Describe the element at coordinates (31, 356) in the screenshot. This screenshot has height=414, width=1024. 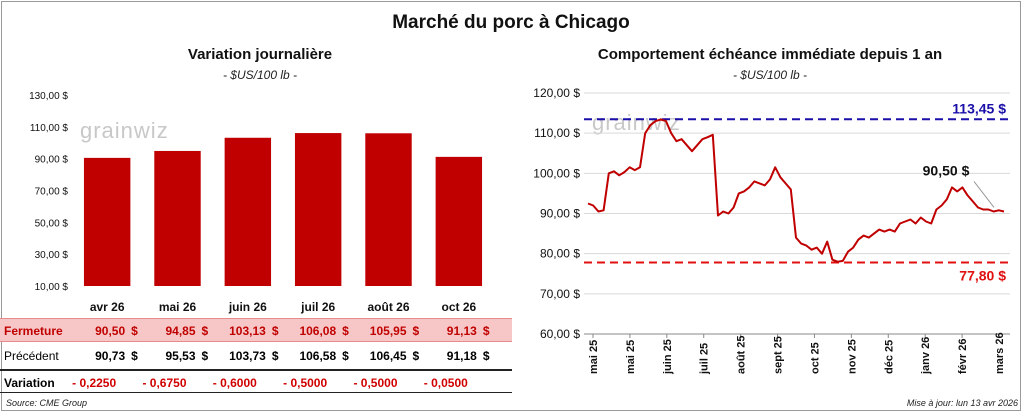
I see `row-label: Précédent` at that location.